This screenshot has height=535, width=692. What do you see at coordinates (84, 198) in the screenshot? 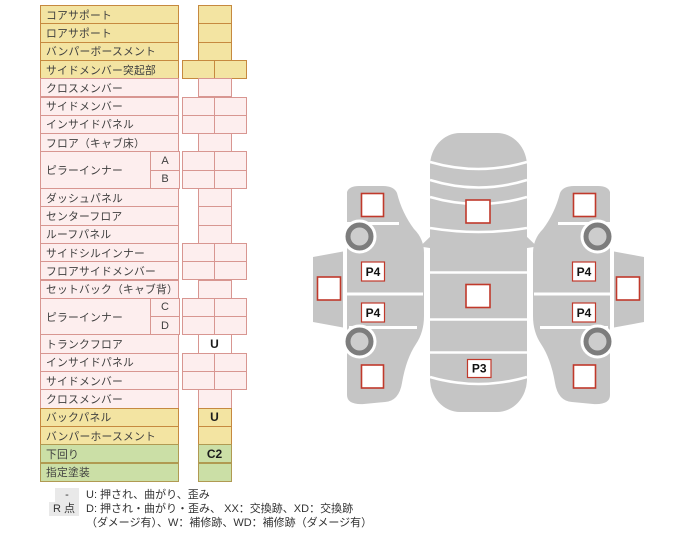
I see `part-label-text: ダッシュパネル` at bounding box center [84, 198].